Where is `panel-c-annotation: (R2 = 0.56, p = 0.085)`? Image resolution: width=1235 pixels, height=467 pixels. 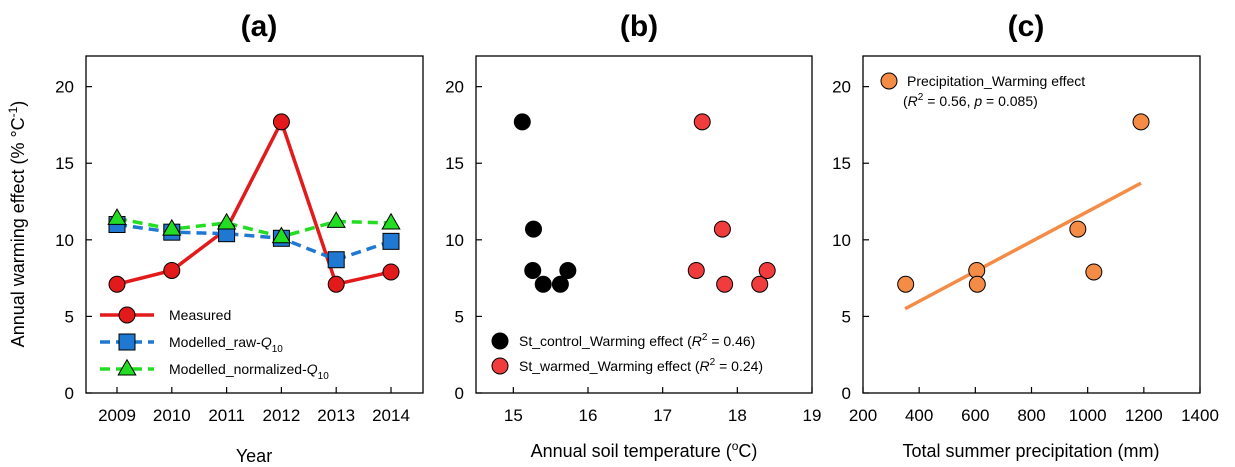 panel-c-annotation: (R2 = 0.56, p = 0.085) is located at coordinates (970, 100).